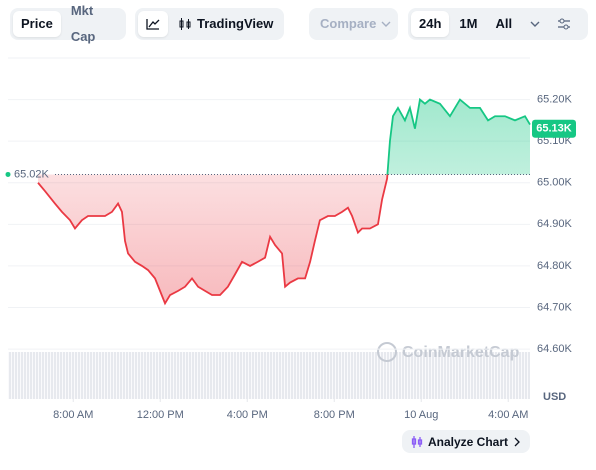  I want to click on volume-area, so click(269, 375).